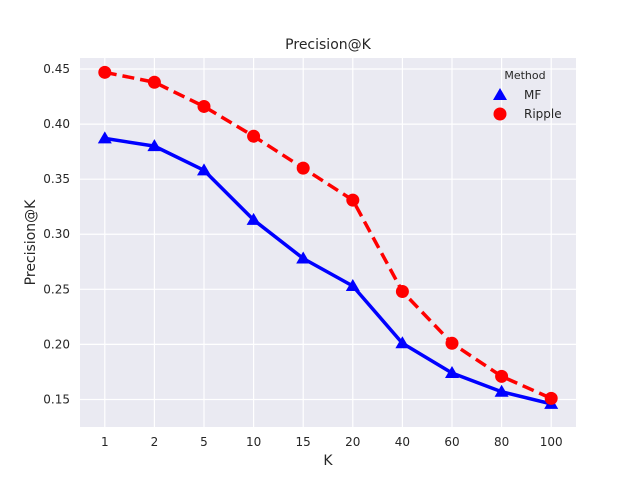 The height and width of the screenshot is (480, 640). I want to click on y-tick-labels: 0.15 0.20 0.25 0.30 0.35 0.40 0.45, so click(56, 234).